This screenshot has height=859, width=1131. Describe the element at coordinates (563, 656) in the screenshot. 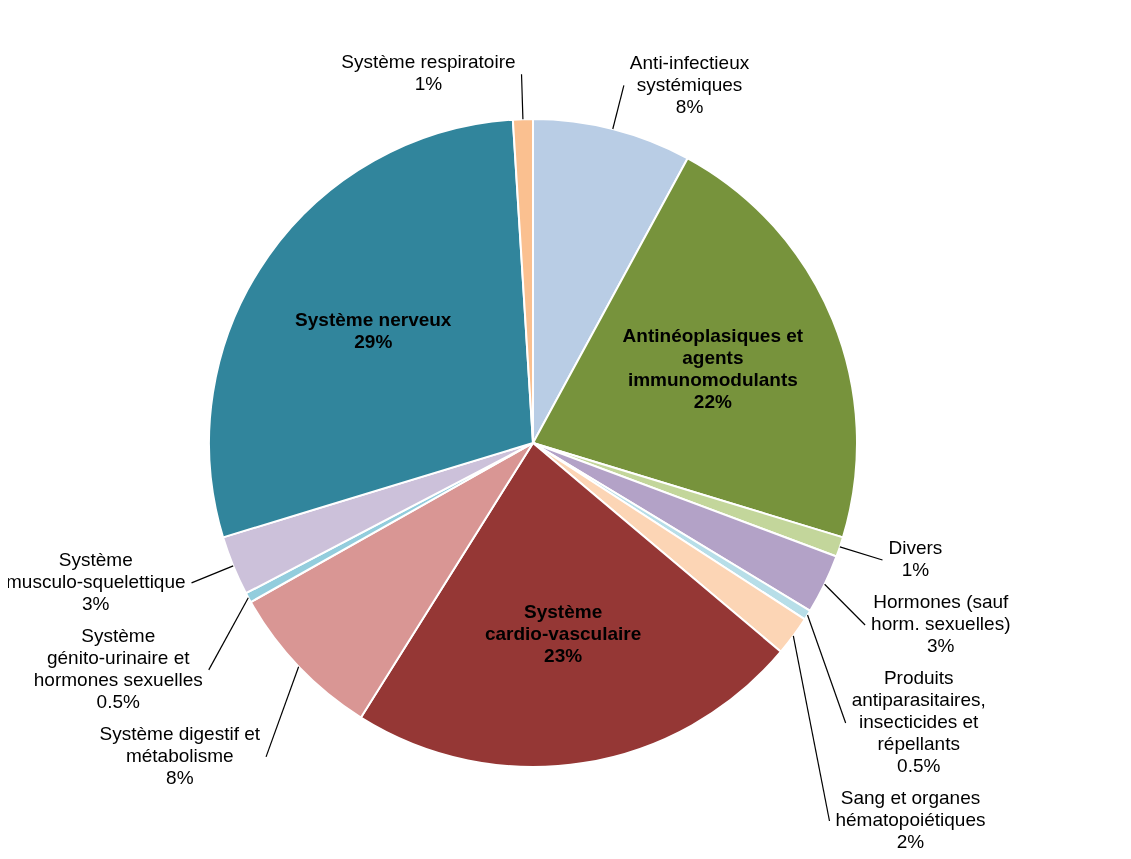

I see `data-label: 23%` at that location.